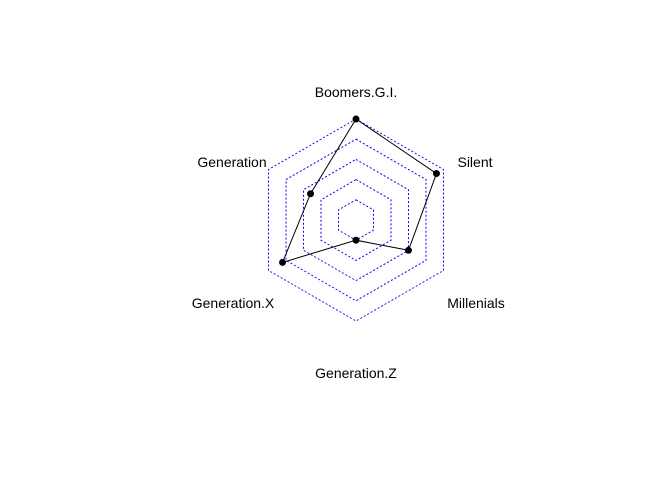  Describe the element at coordinates (476, 303) in the screenshot. I see `axis-label-millenials: Millenials` at that location.